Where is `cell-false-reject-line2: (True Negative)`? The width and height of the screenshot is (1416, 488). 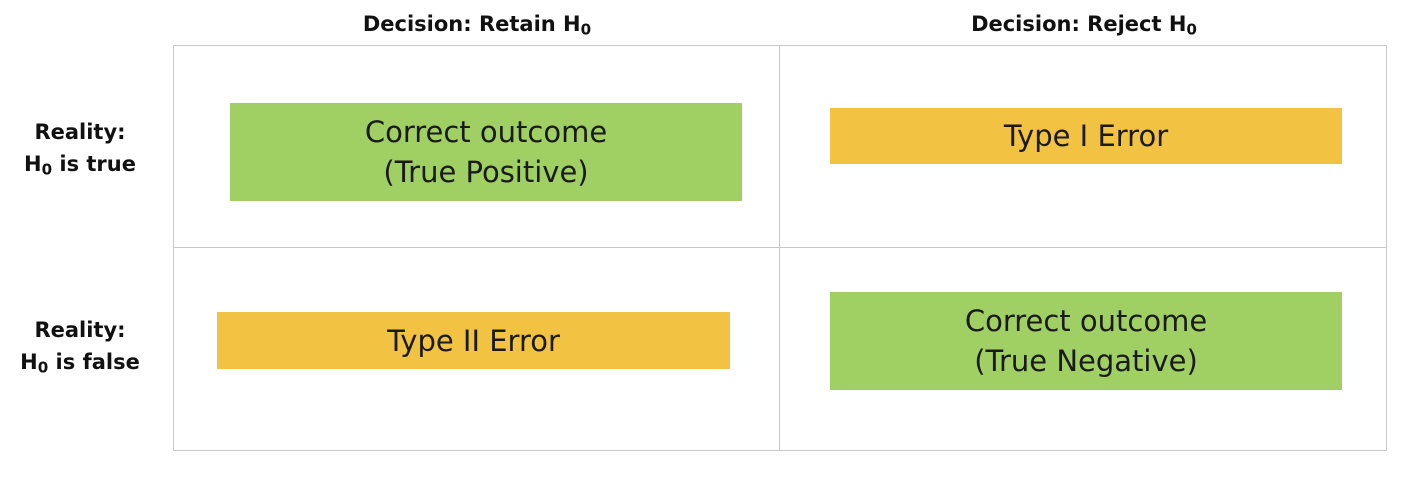 cell-false-reject-line2: (True Negative) is located at coordinates (1086, 361).